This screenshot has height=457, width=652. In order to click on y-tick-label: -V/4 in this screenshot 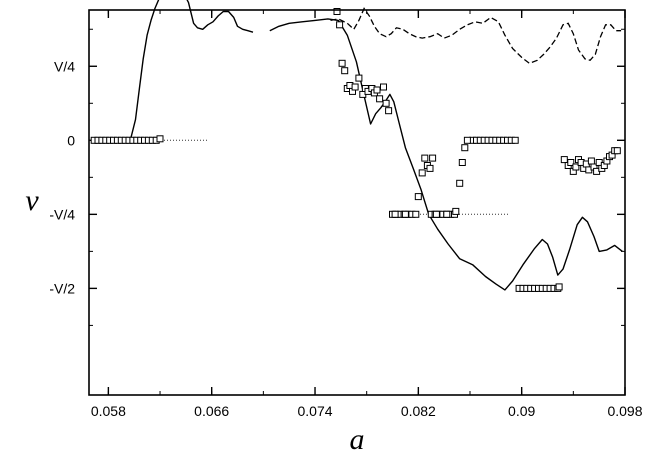, I will do `click(62, 214)`.